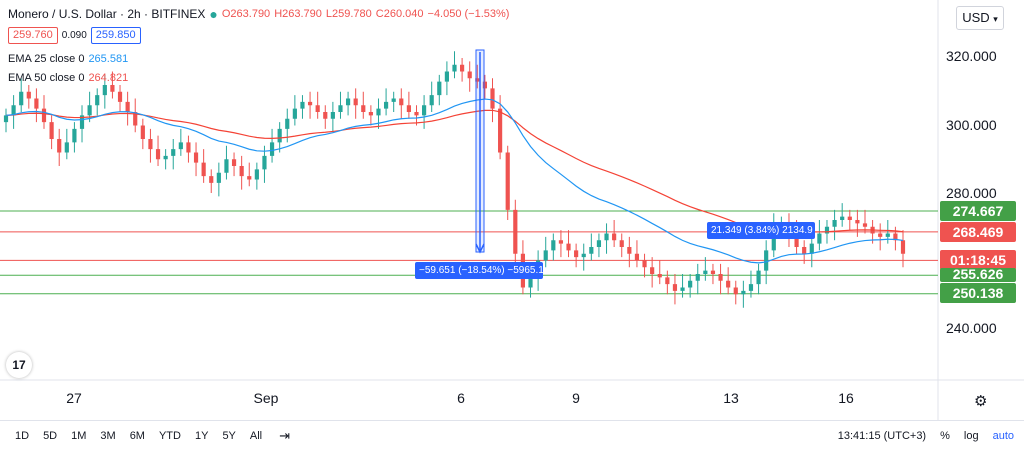 The height and width of the screenshot is (451, 1024). I want to click on x-tick-label: 9, so click(576, 398).